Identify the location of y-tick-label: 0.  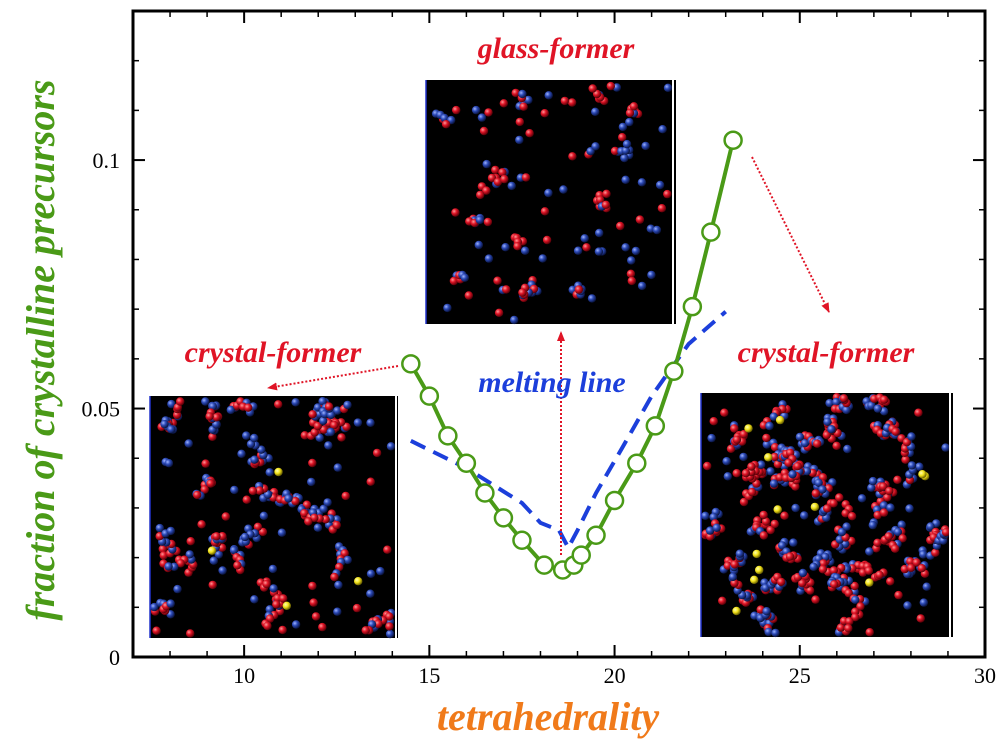
(114, 657).